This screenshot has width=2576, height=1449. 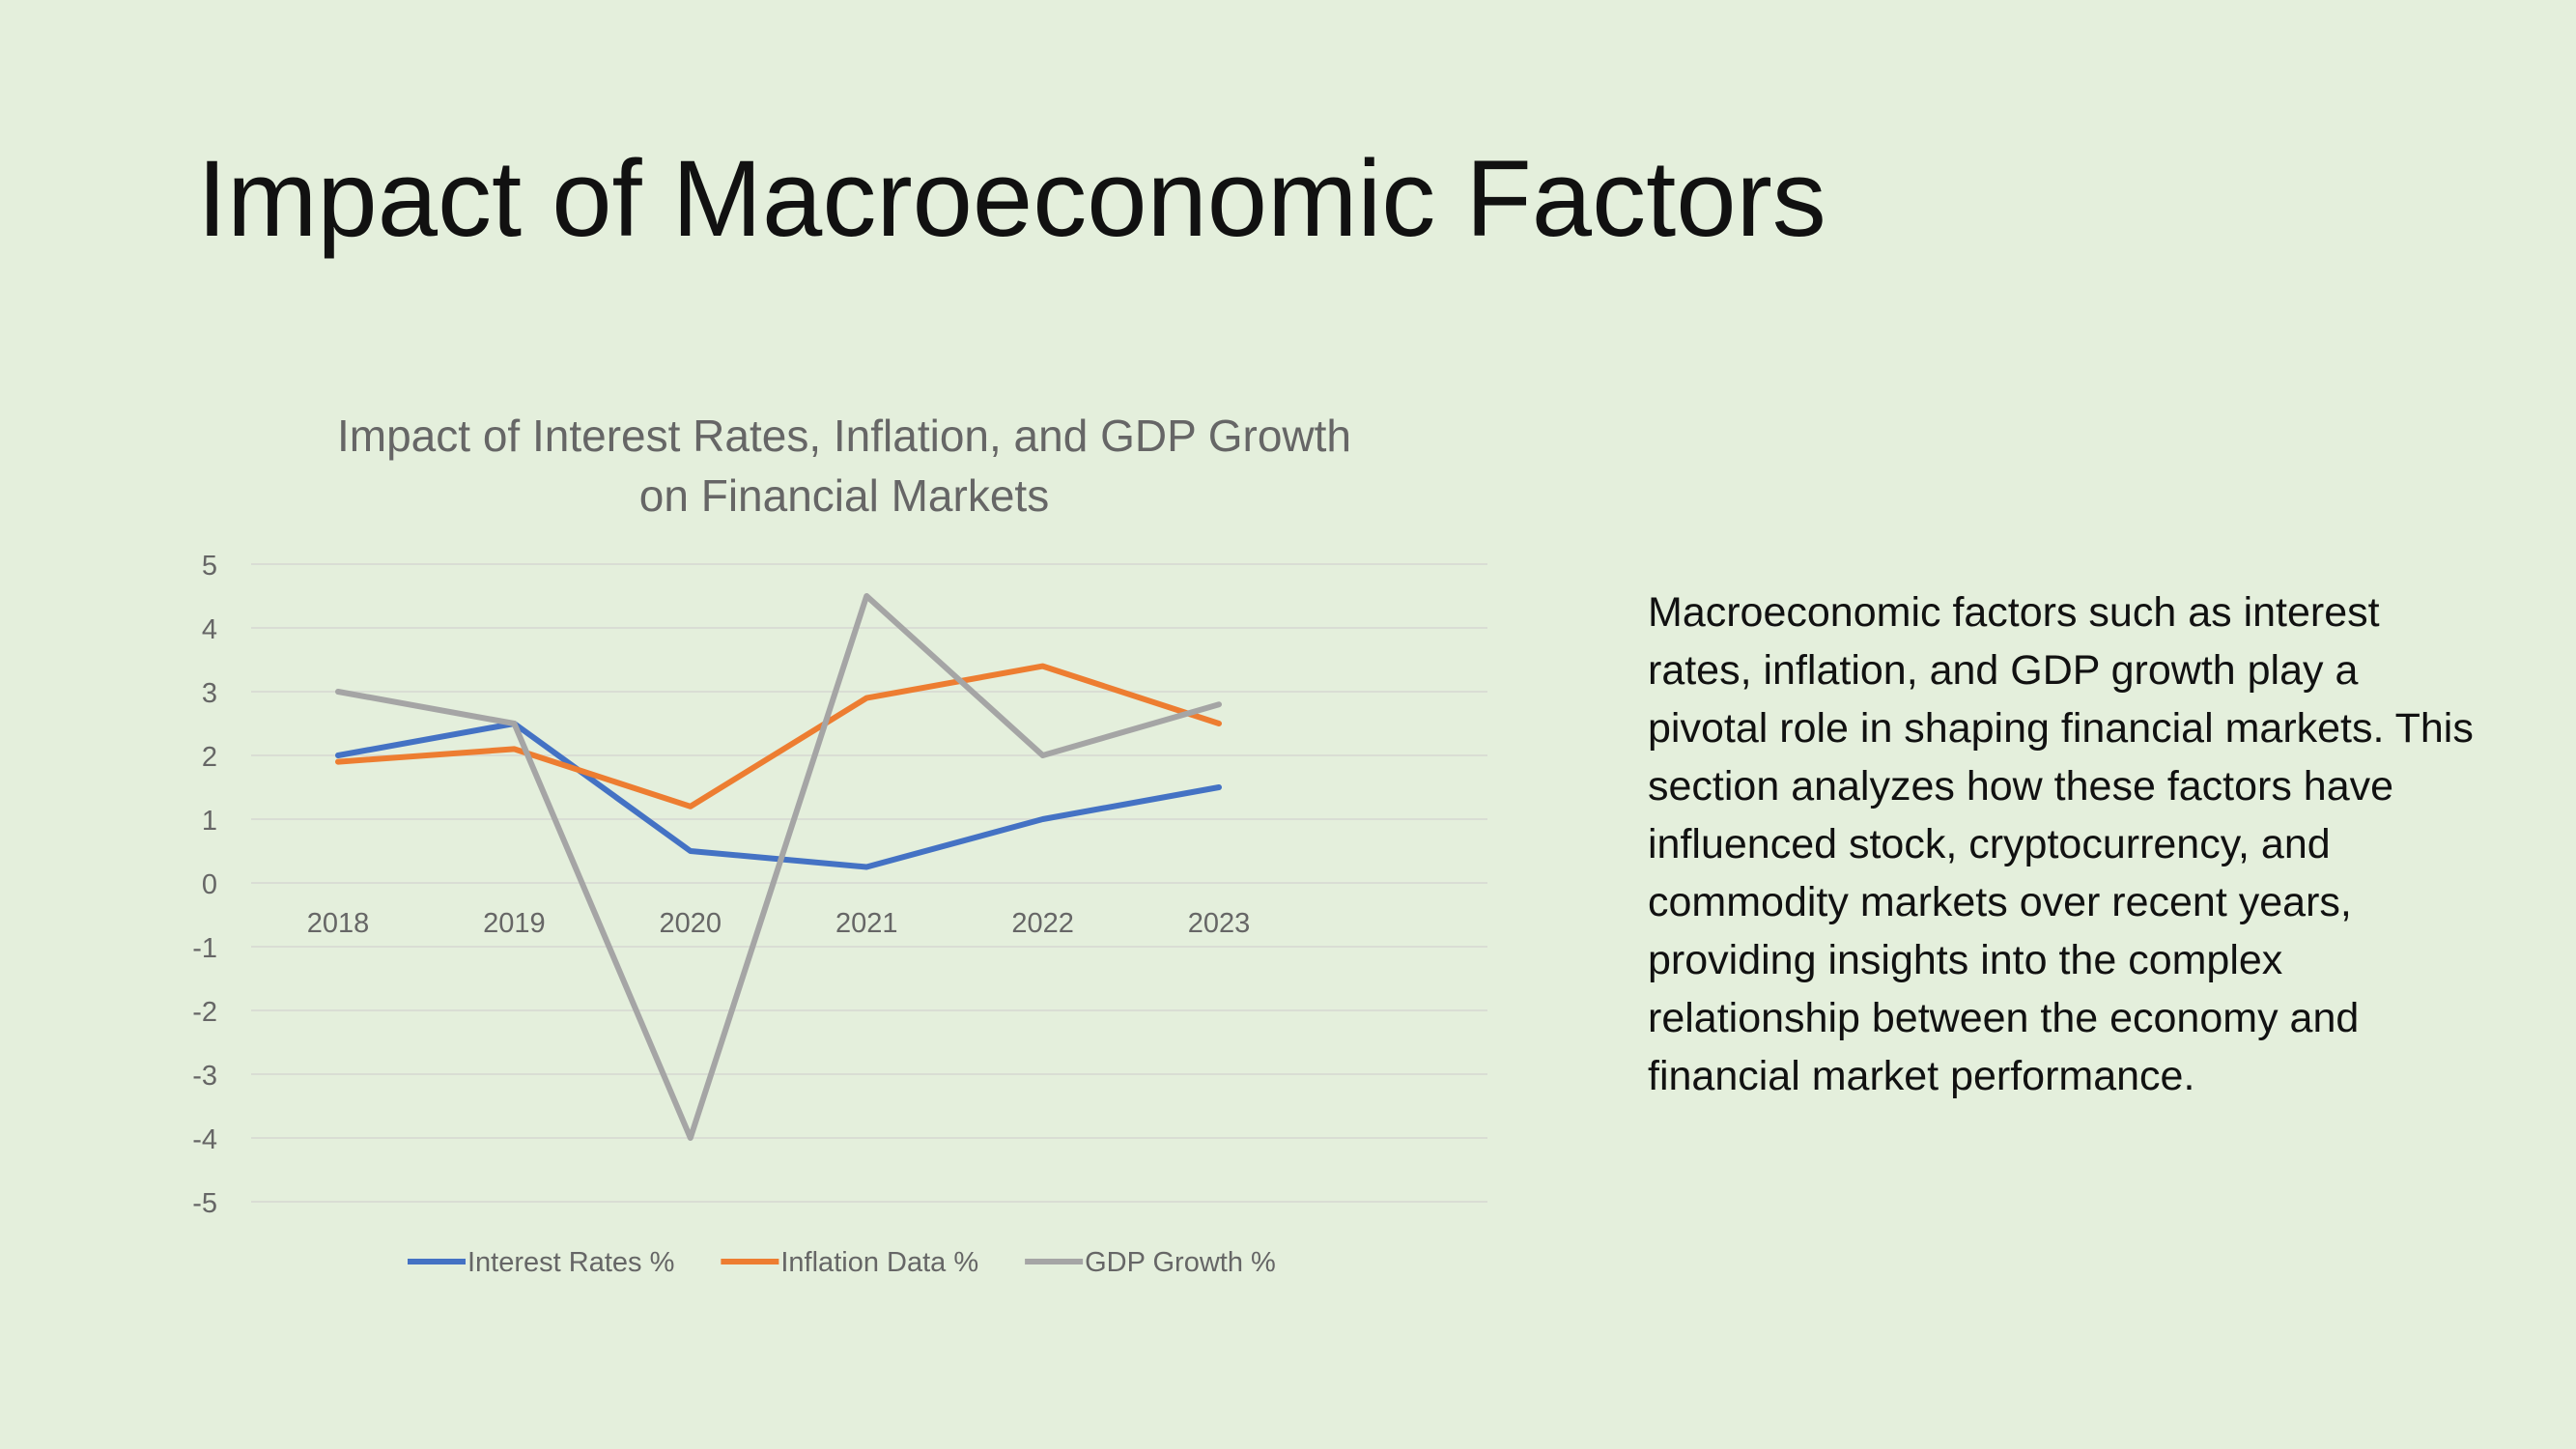 I want to click on x-tick-label: 2020, so click(x=691, y=923).